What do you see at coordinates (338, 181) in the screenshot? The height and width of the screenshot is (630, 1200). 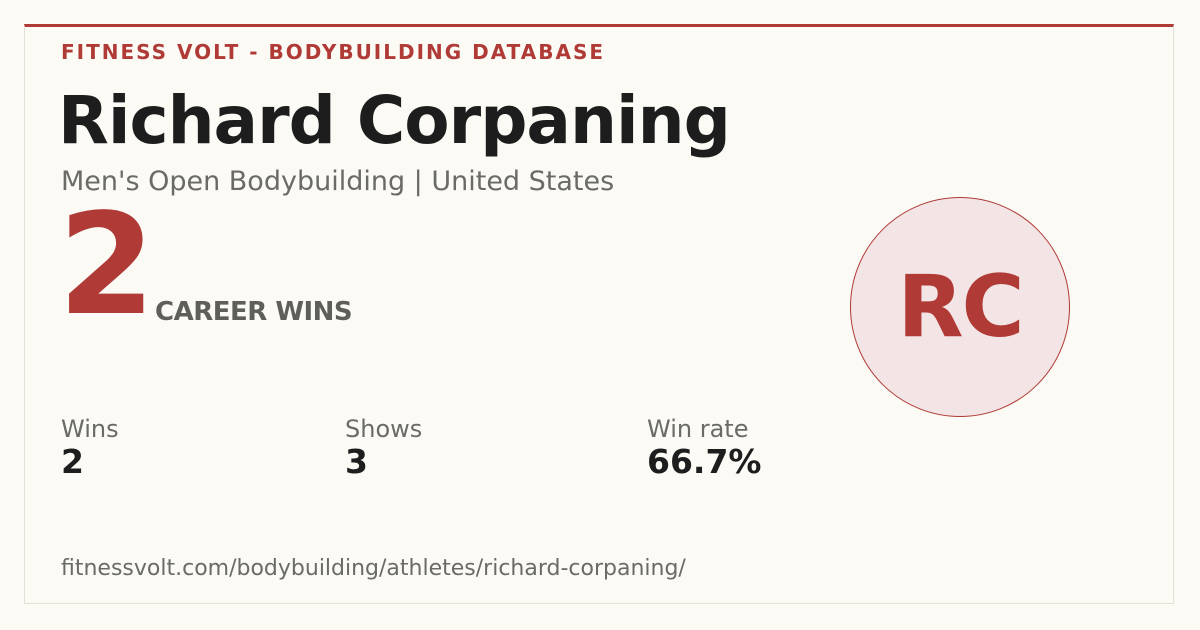 I see `subtitle: Men's Open Bodybuilding | United States` at bounding box center [338, 181].